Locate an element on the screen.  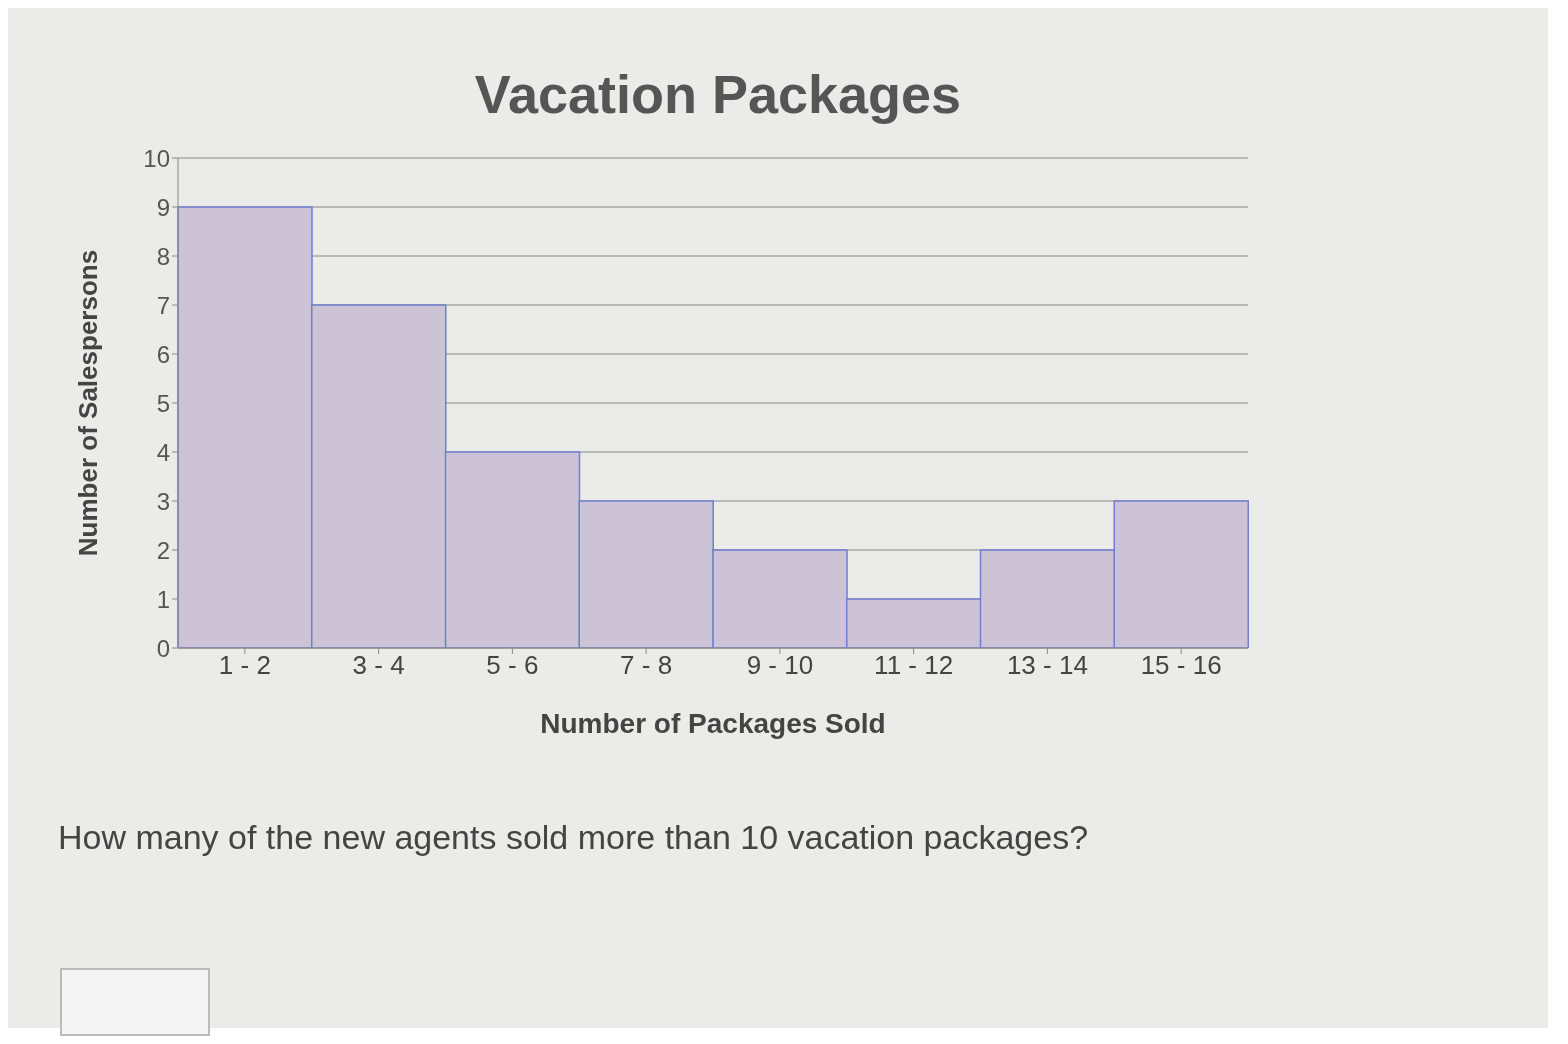
y-tick-label: 4 is located at coordinates (163, 452).